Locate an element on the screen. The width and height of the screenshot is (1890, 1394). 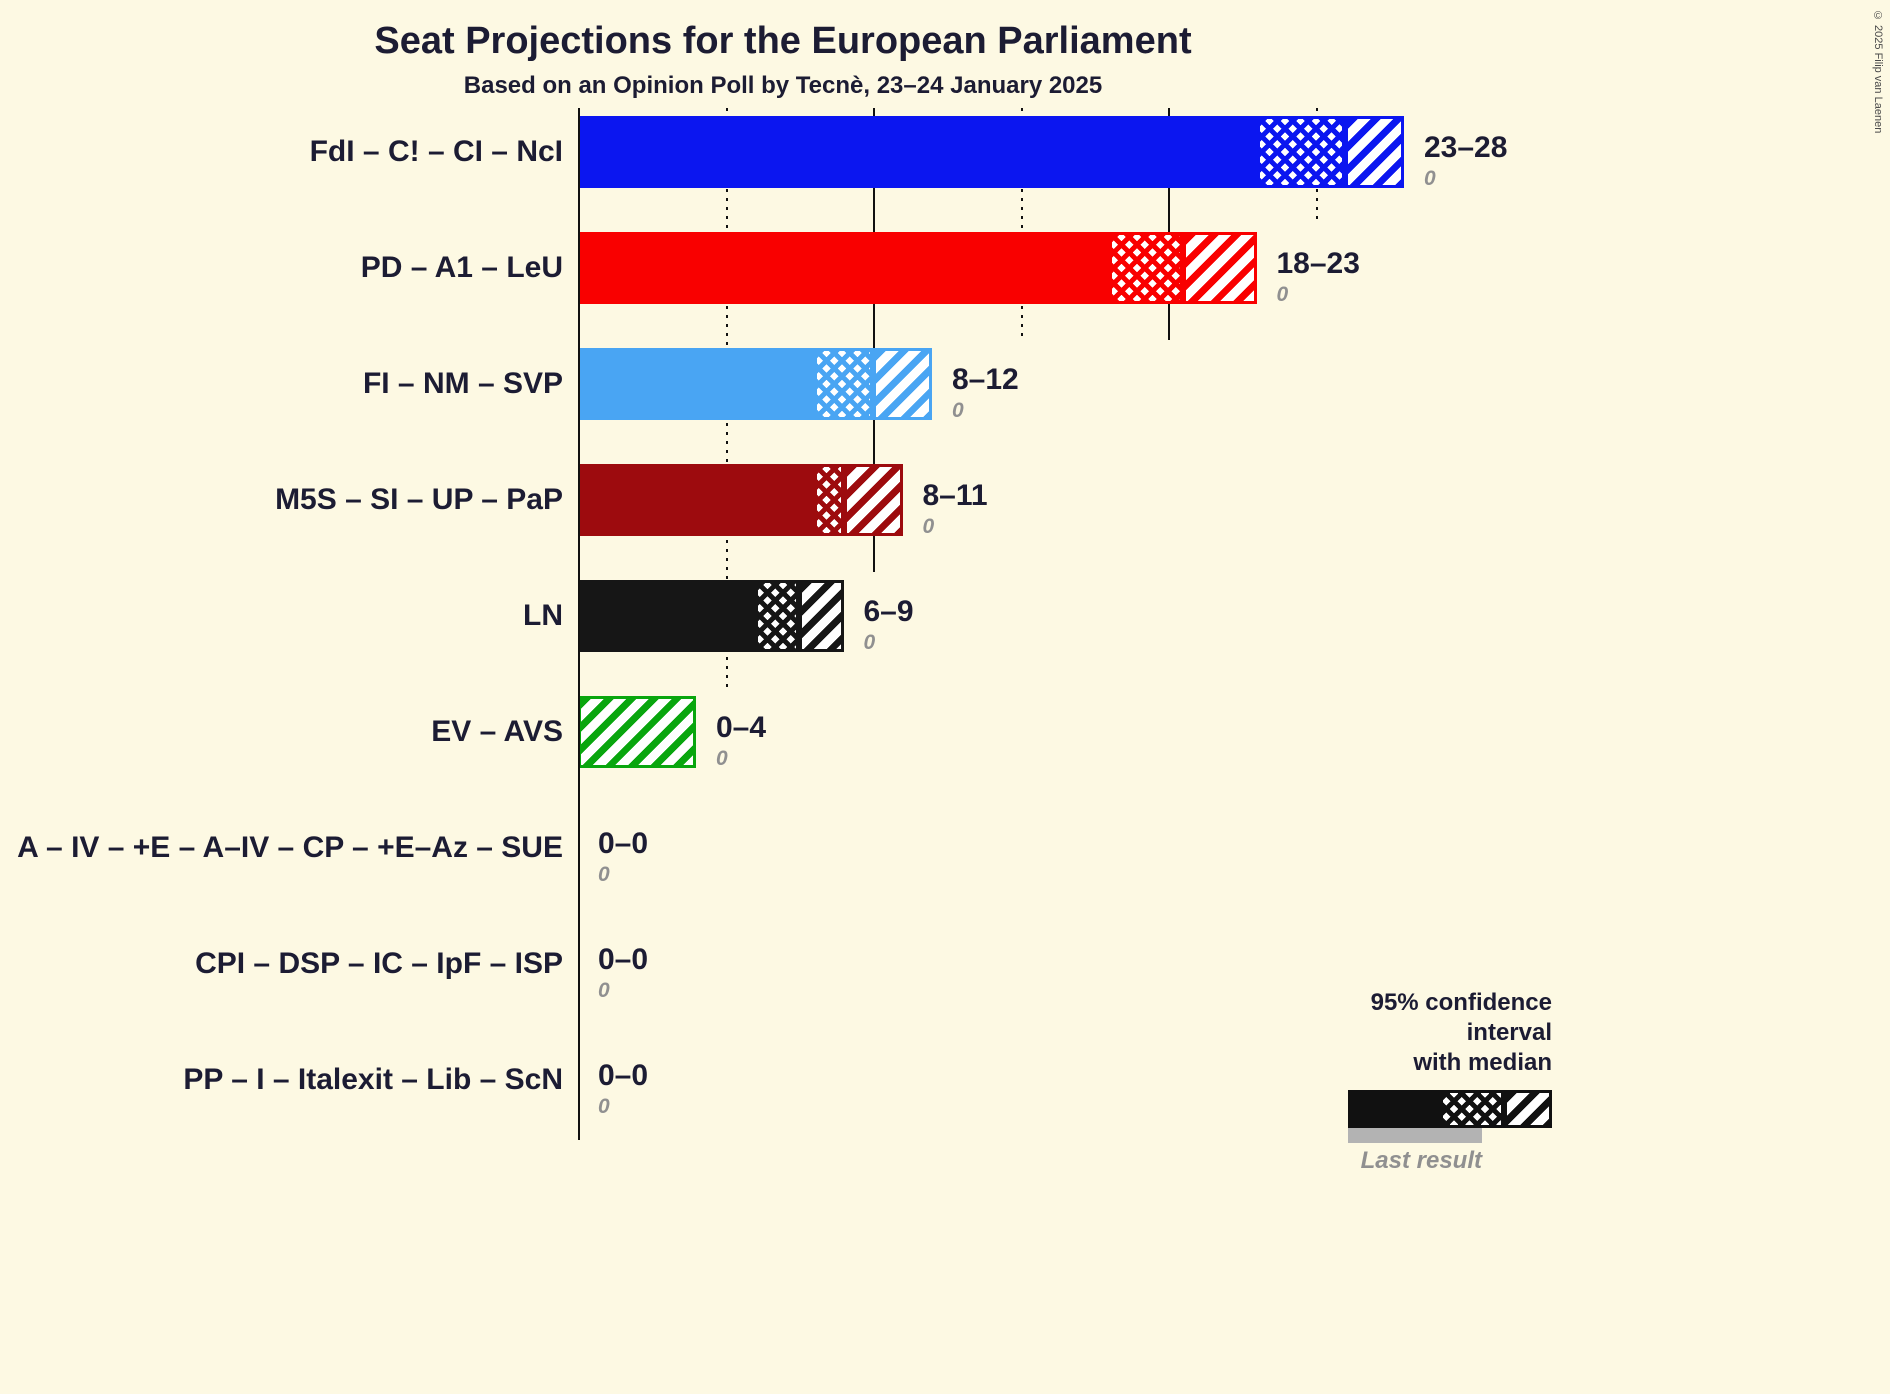
value-label-block: 6–9 0 is located at coordinates (889, 625).